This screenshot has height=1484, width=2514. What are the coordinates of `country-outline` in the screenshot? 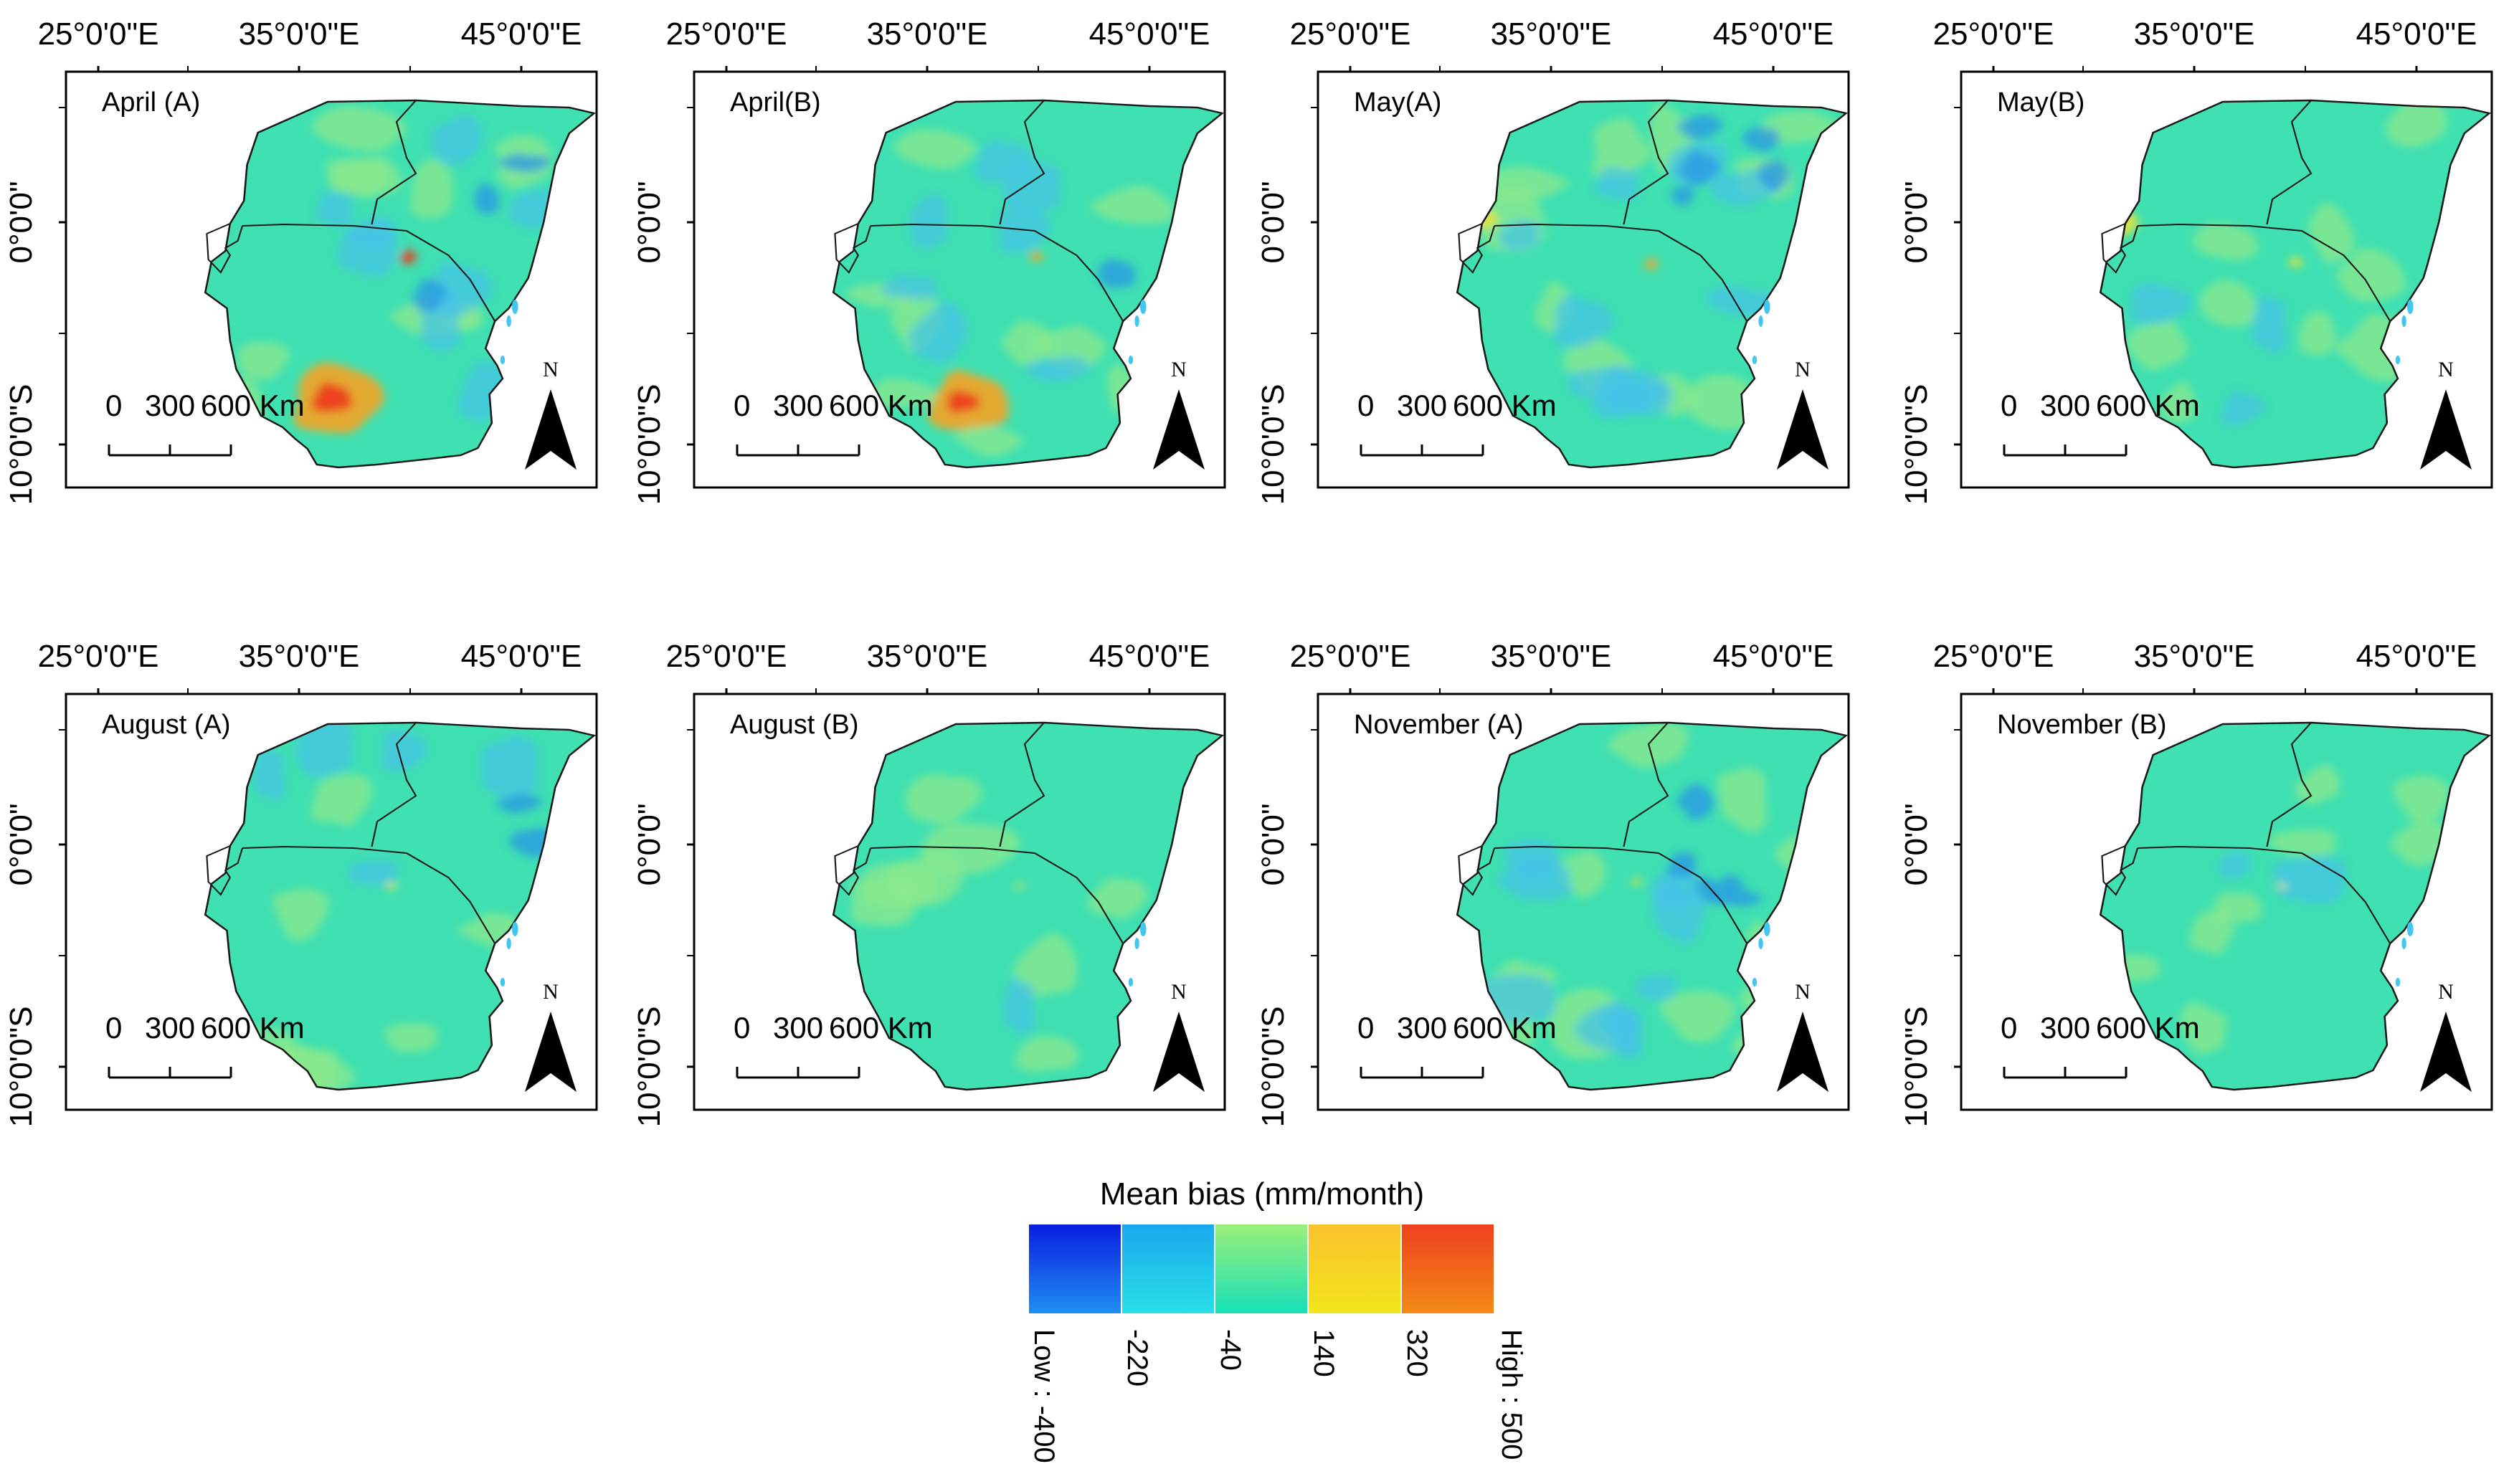 It's located at (2295, 906).